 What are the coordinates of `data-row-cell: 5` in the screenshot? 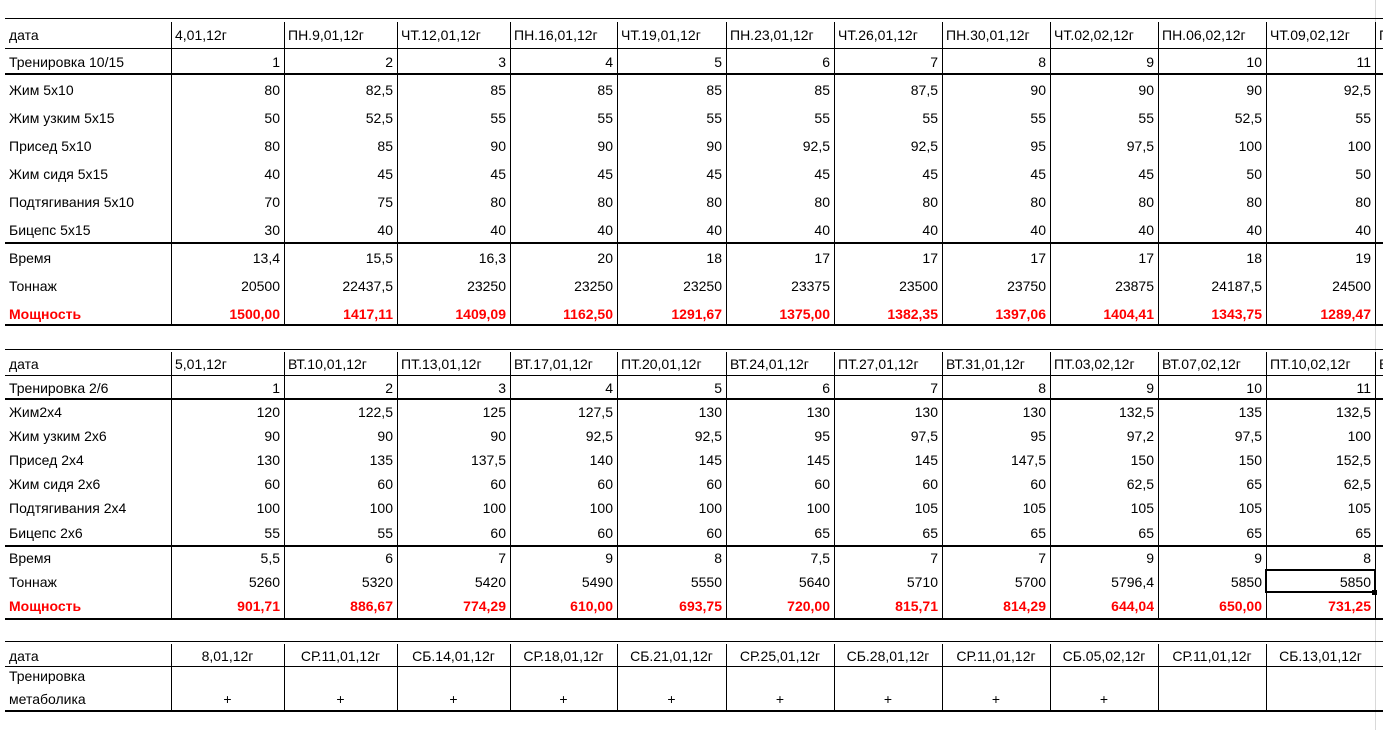 It's located at (718, 388).